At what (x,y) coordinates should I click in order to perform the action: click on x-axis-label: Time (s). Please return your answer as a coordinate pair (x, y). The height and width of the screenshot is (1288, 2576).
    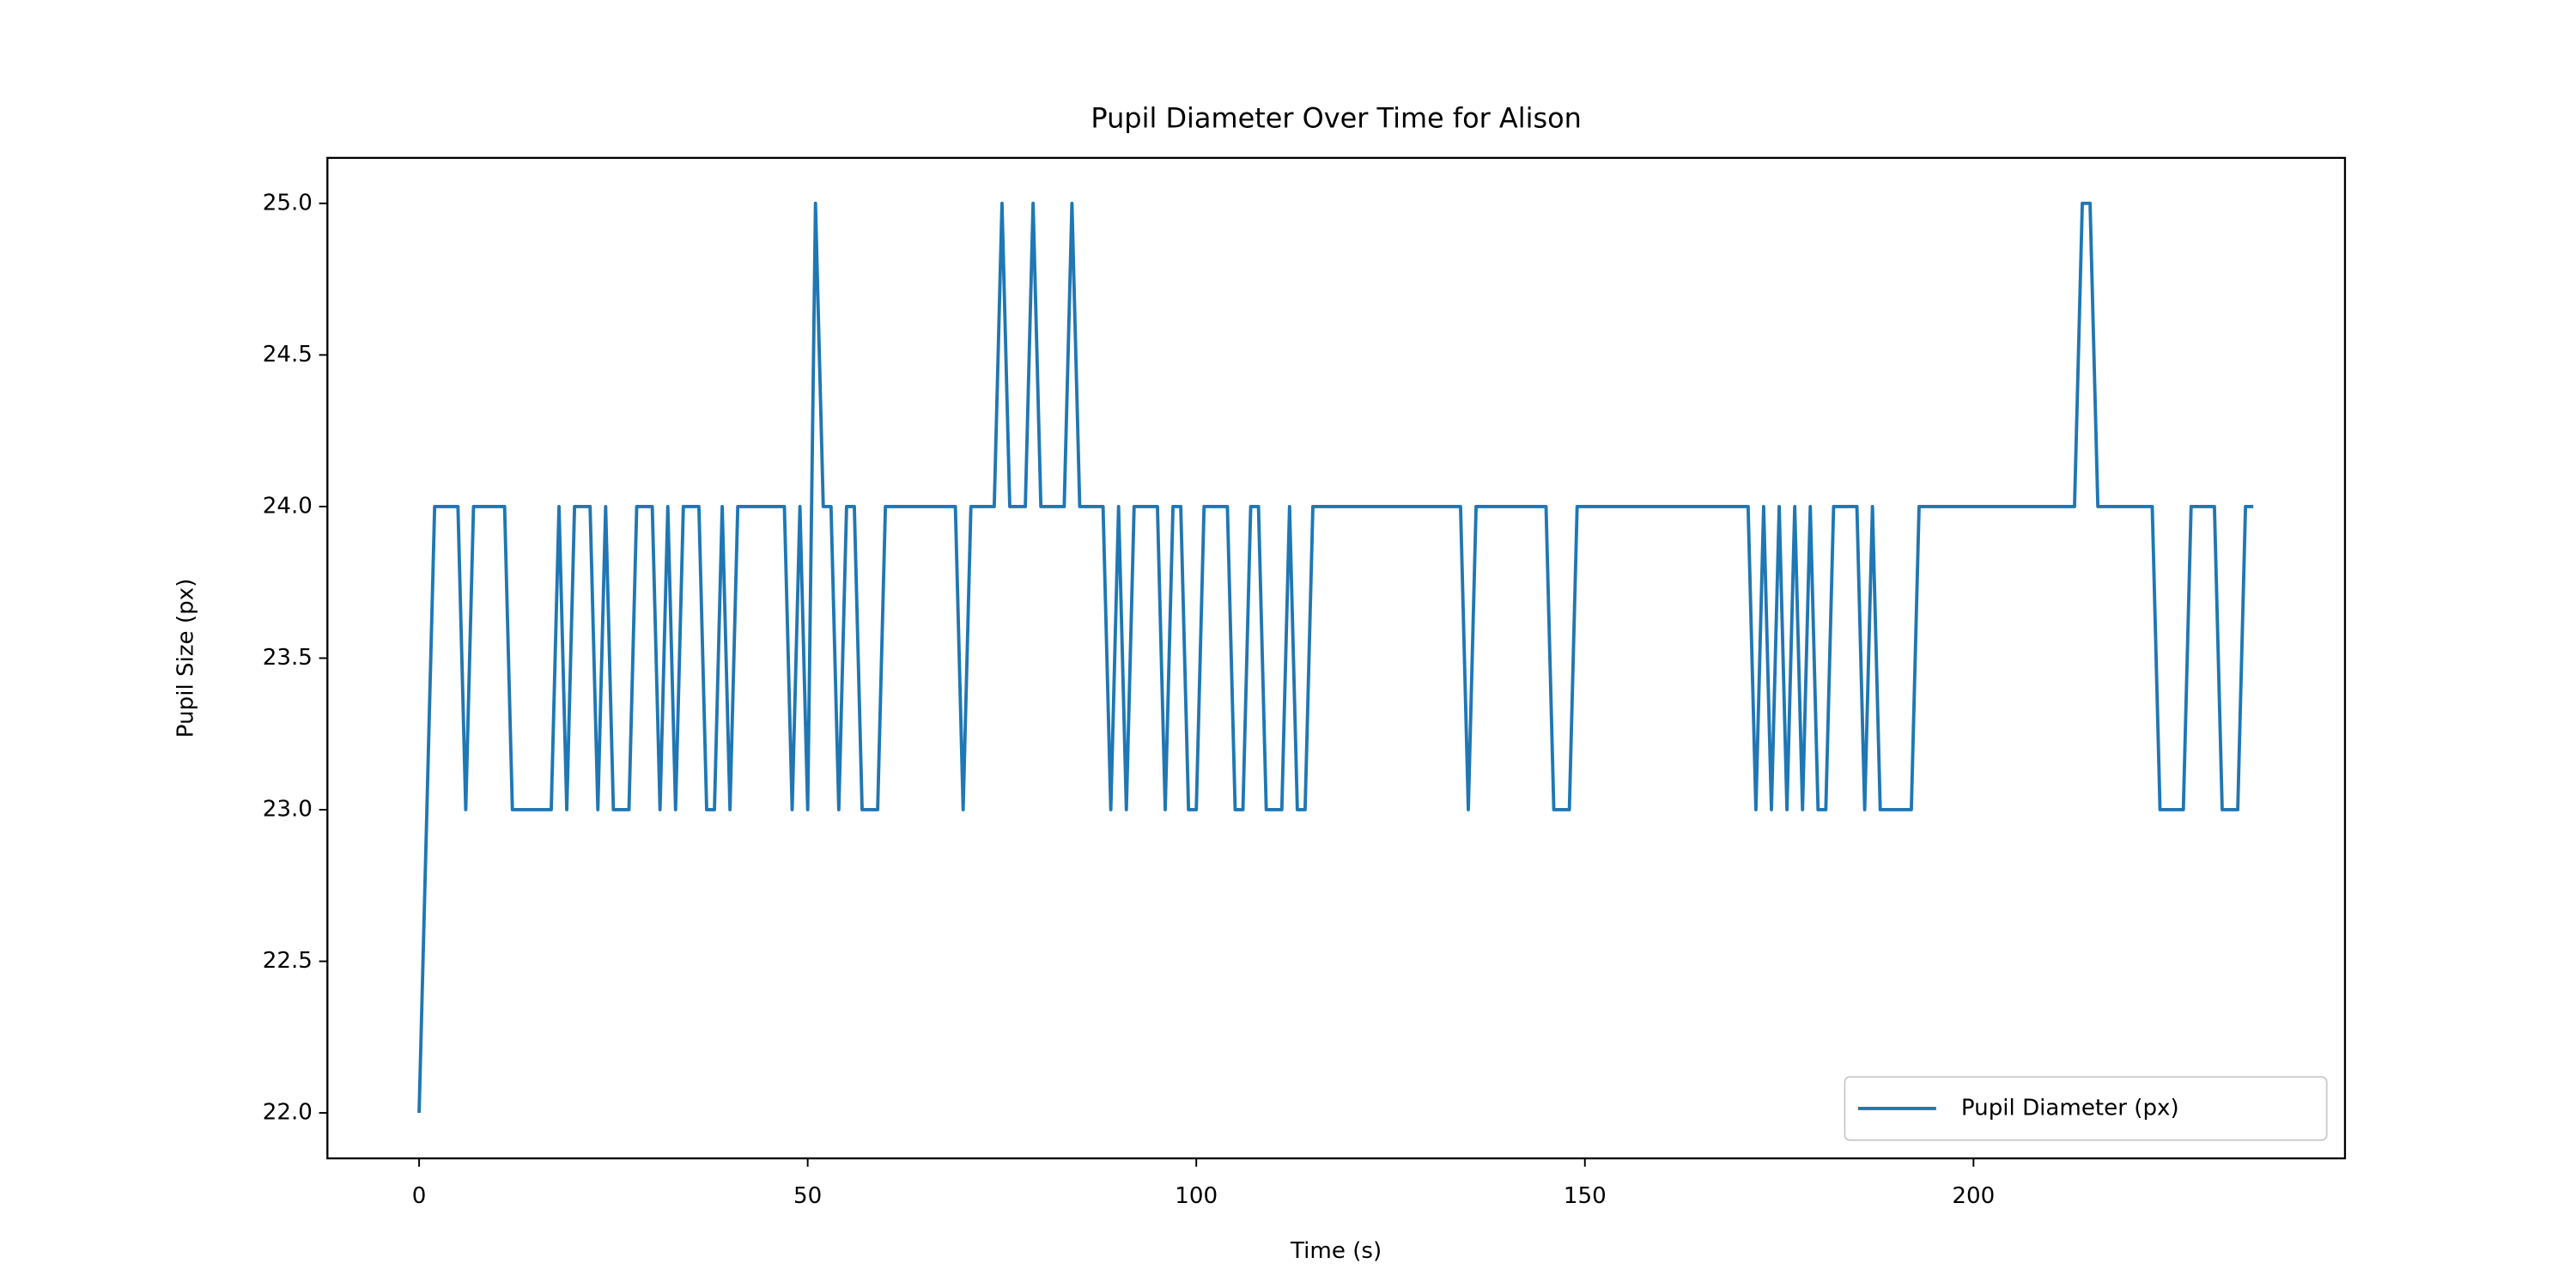
    Looking at the image, I should click on (1336, 1251).